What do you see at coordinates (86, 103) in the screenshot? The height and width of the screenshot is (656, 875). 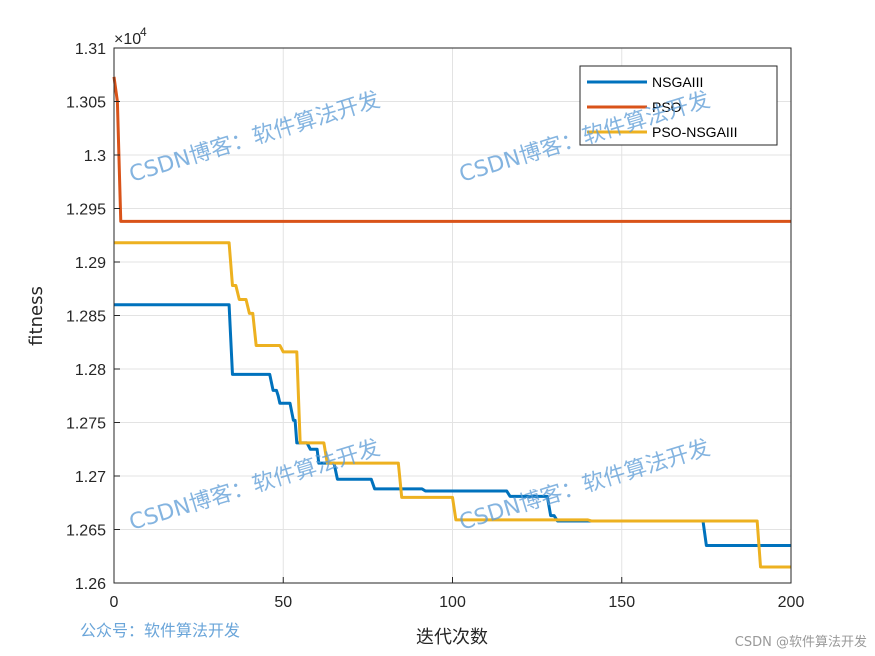 I see `y-tick-label: 1.305` at bounding box center [86, 103].